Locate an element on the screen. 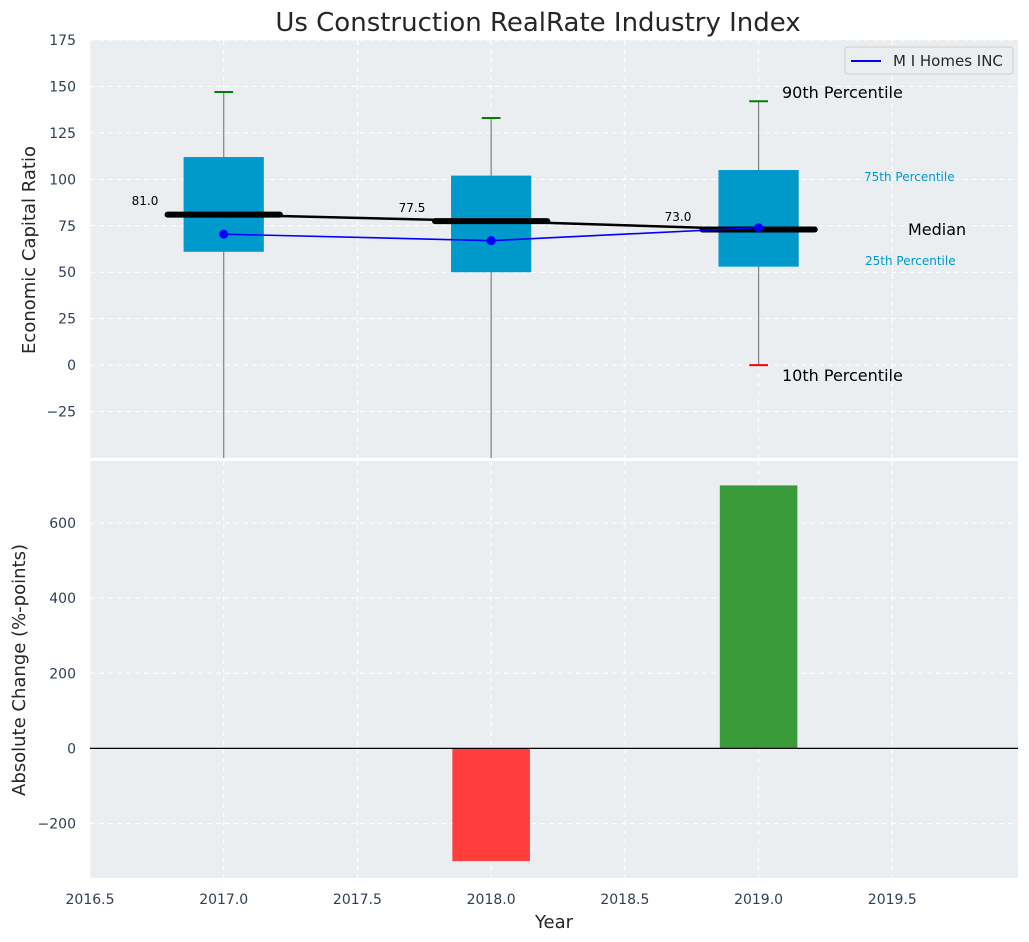  top-y-tick-label: 0 is located at coordinates (71, 366).